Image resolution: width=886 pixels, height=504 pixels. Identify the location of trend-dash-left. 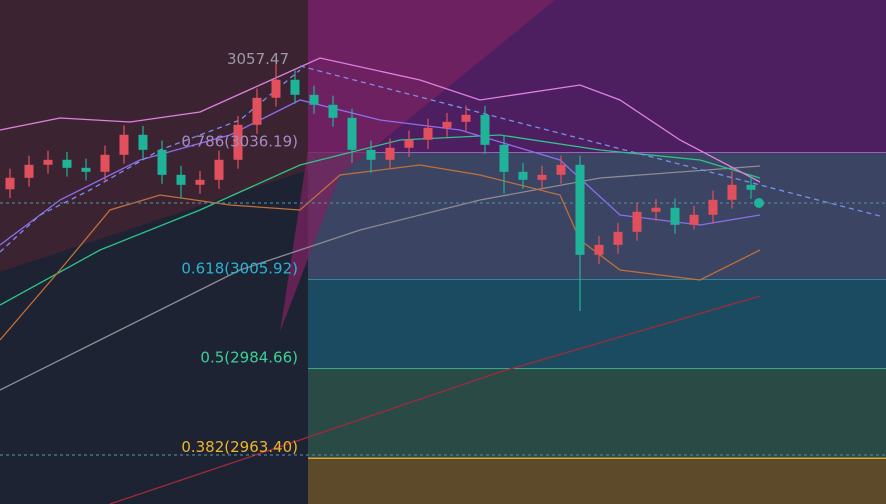
(150, 161).